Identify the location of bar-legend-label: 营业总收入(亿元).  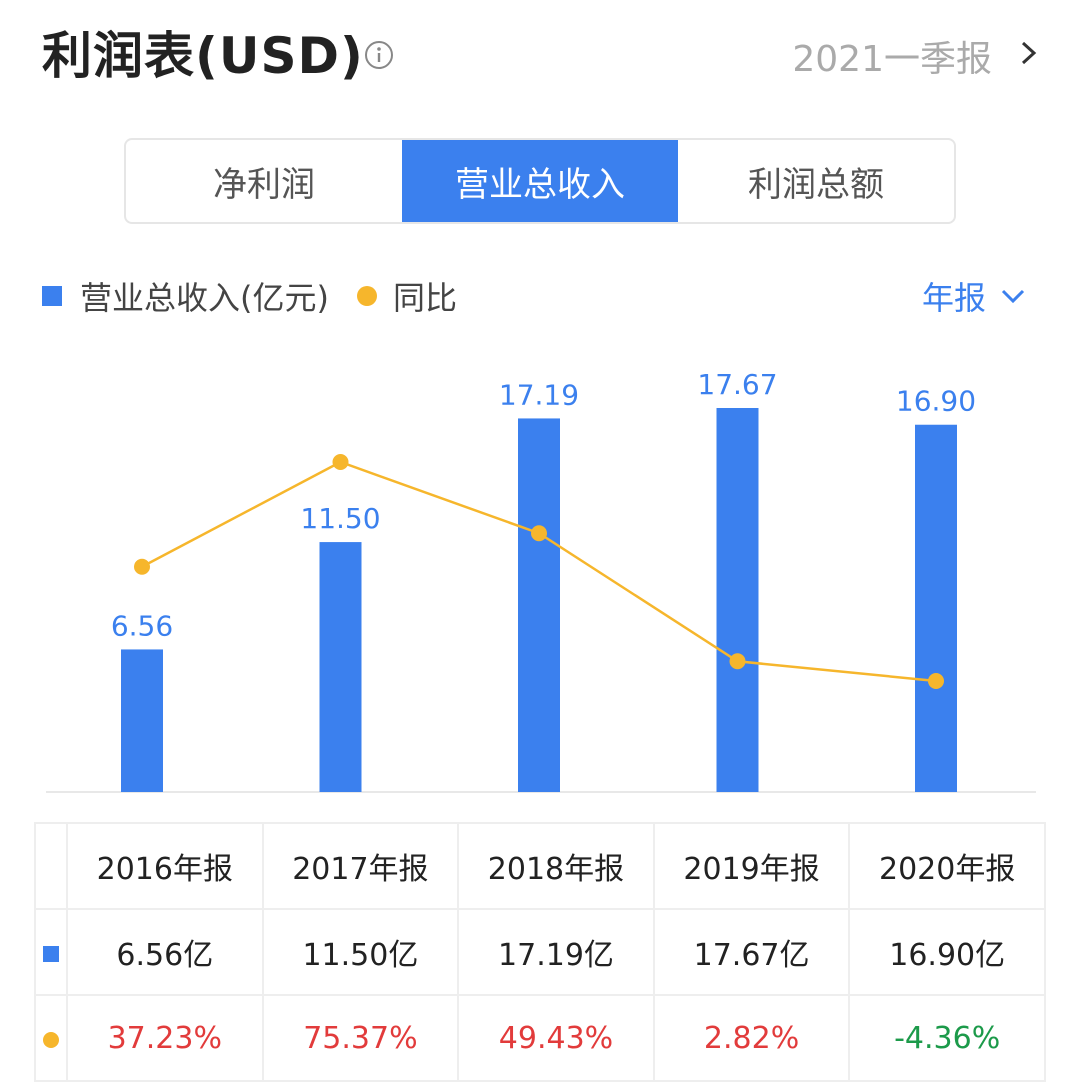
(204, 298).